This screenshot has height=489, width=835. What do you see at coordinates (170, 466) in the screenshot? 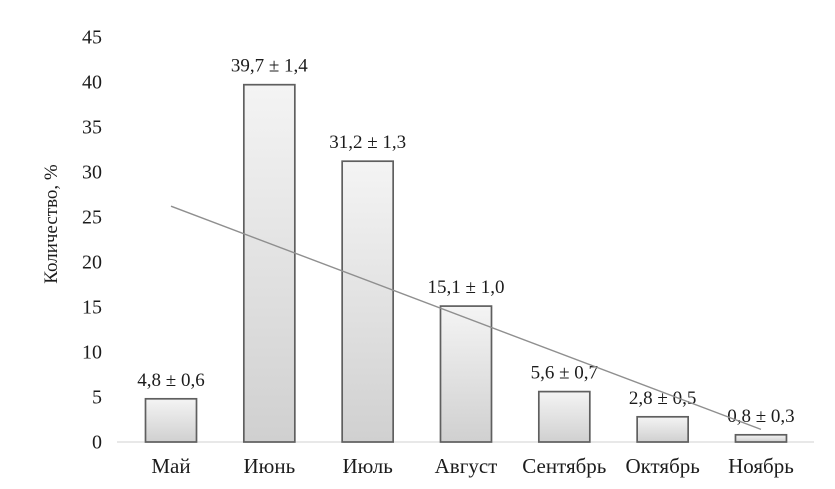
I see `x-tick-label-май: Май` at bounding box center [170, 466].